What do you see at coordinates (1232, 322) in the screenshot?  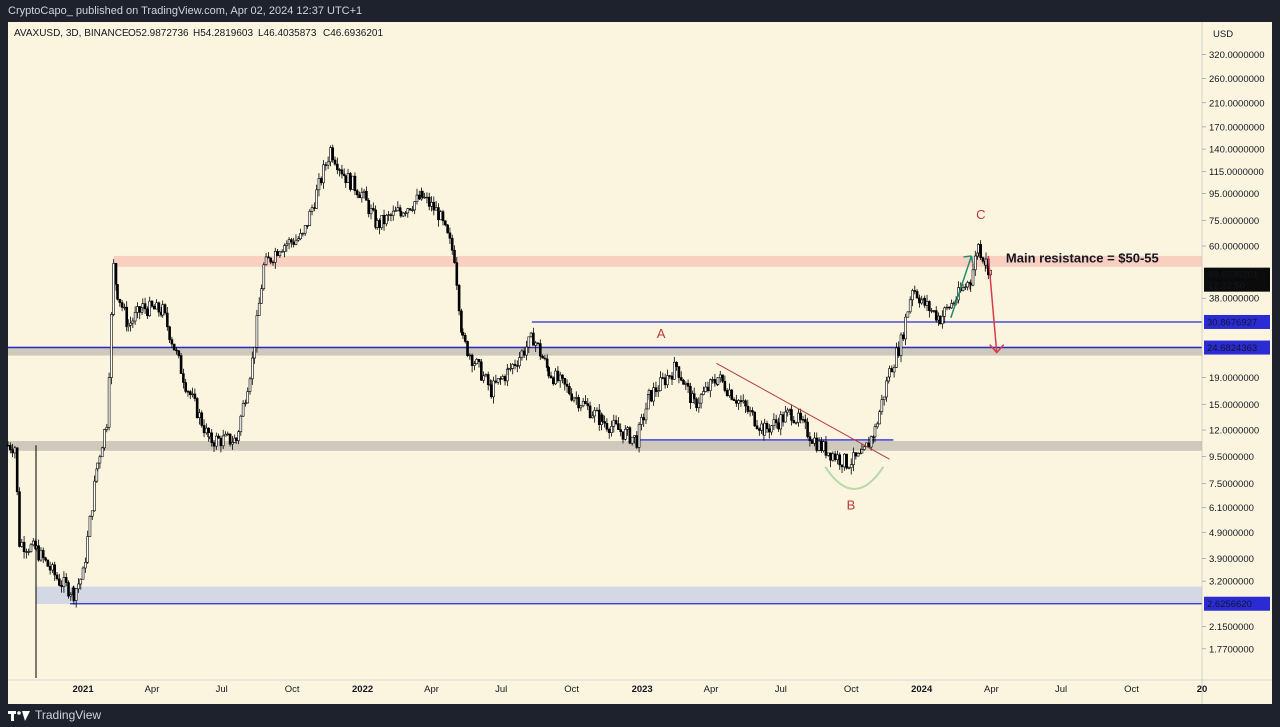 I see `level-price-label: 30.8676927` at bounding box center [1232, 322].